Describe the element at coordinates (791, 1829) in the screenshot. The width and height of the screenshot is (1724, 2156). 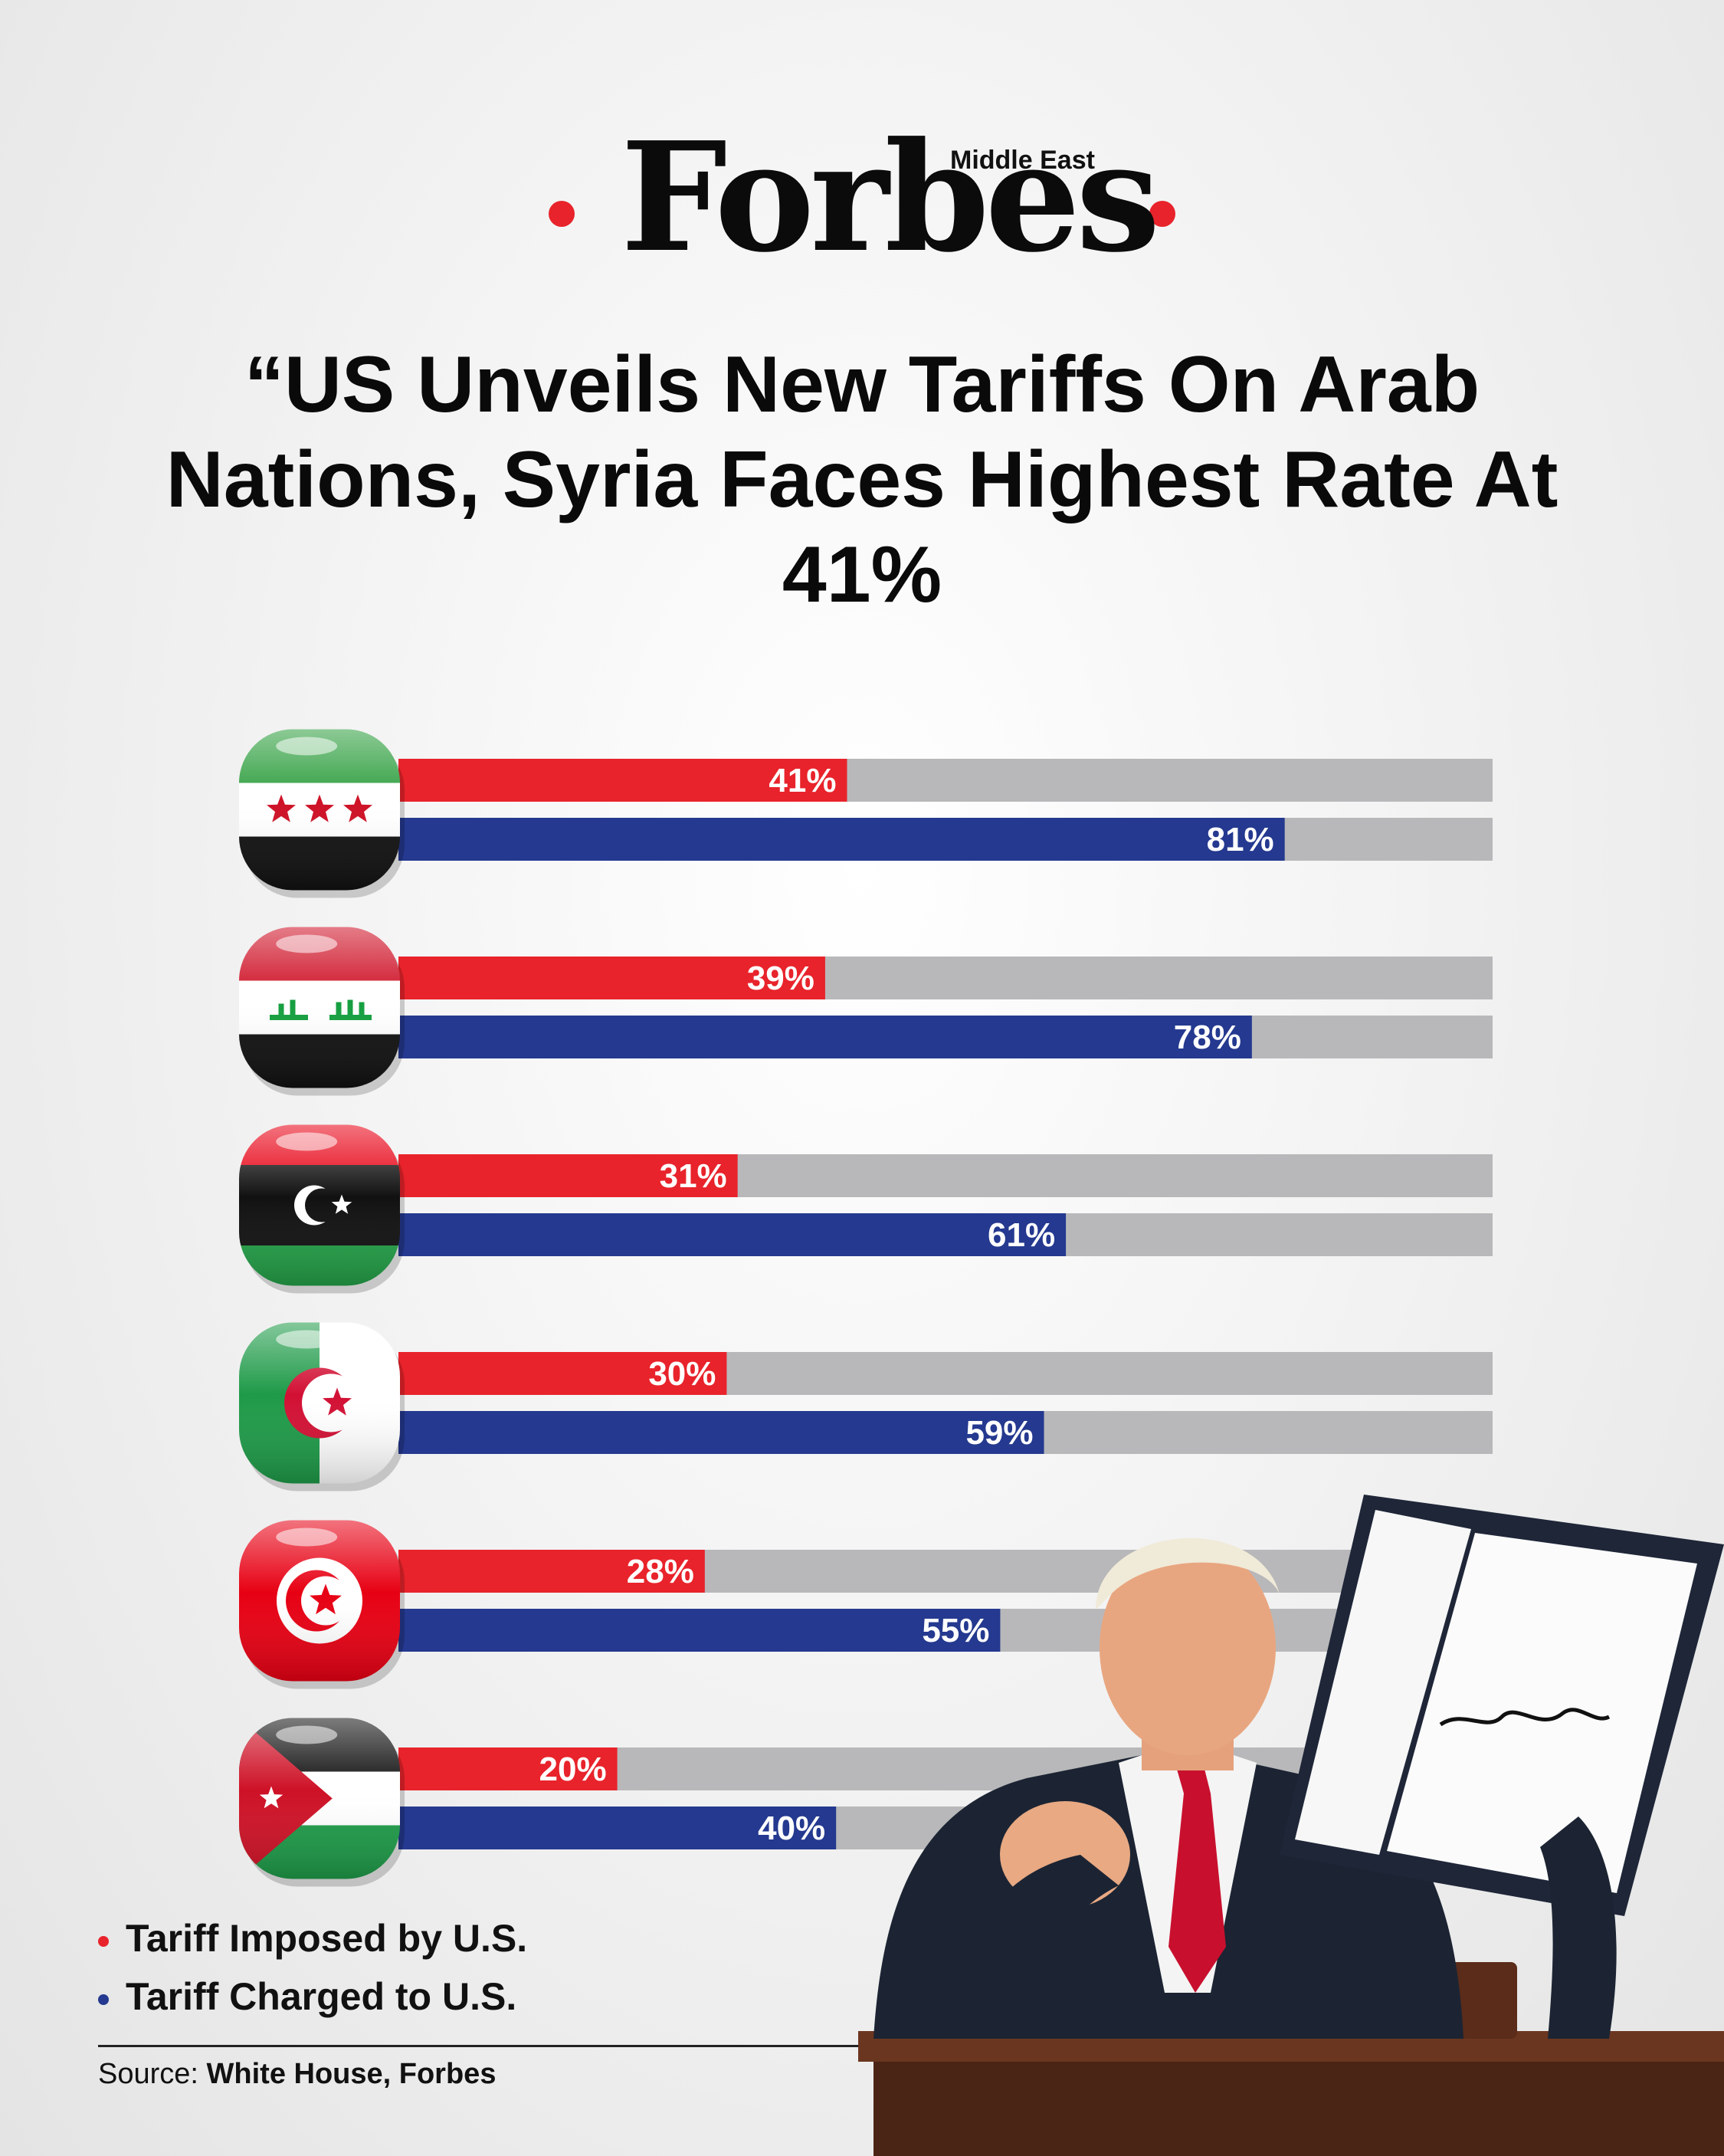
I see `data-label-charged: 40%` at that location.